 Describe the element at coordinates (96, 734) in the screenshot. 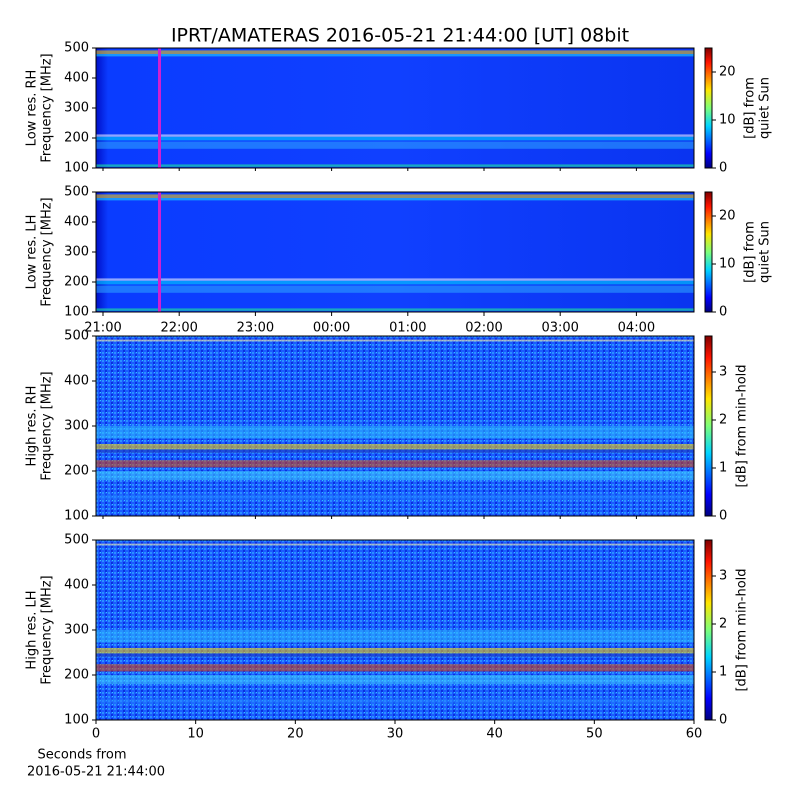

I see `x-tick-label: 0` at that location.